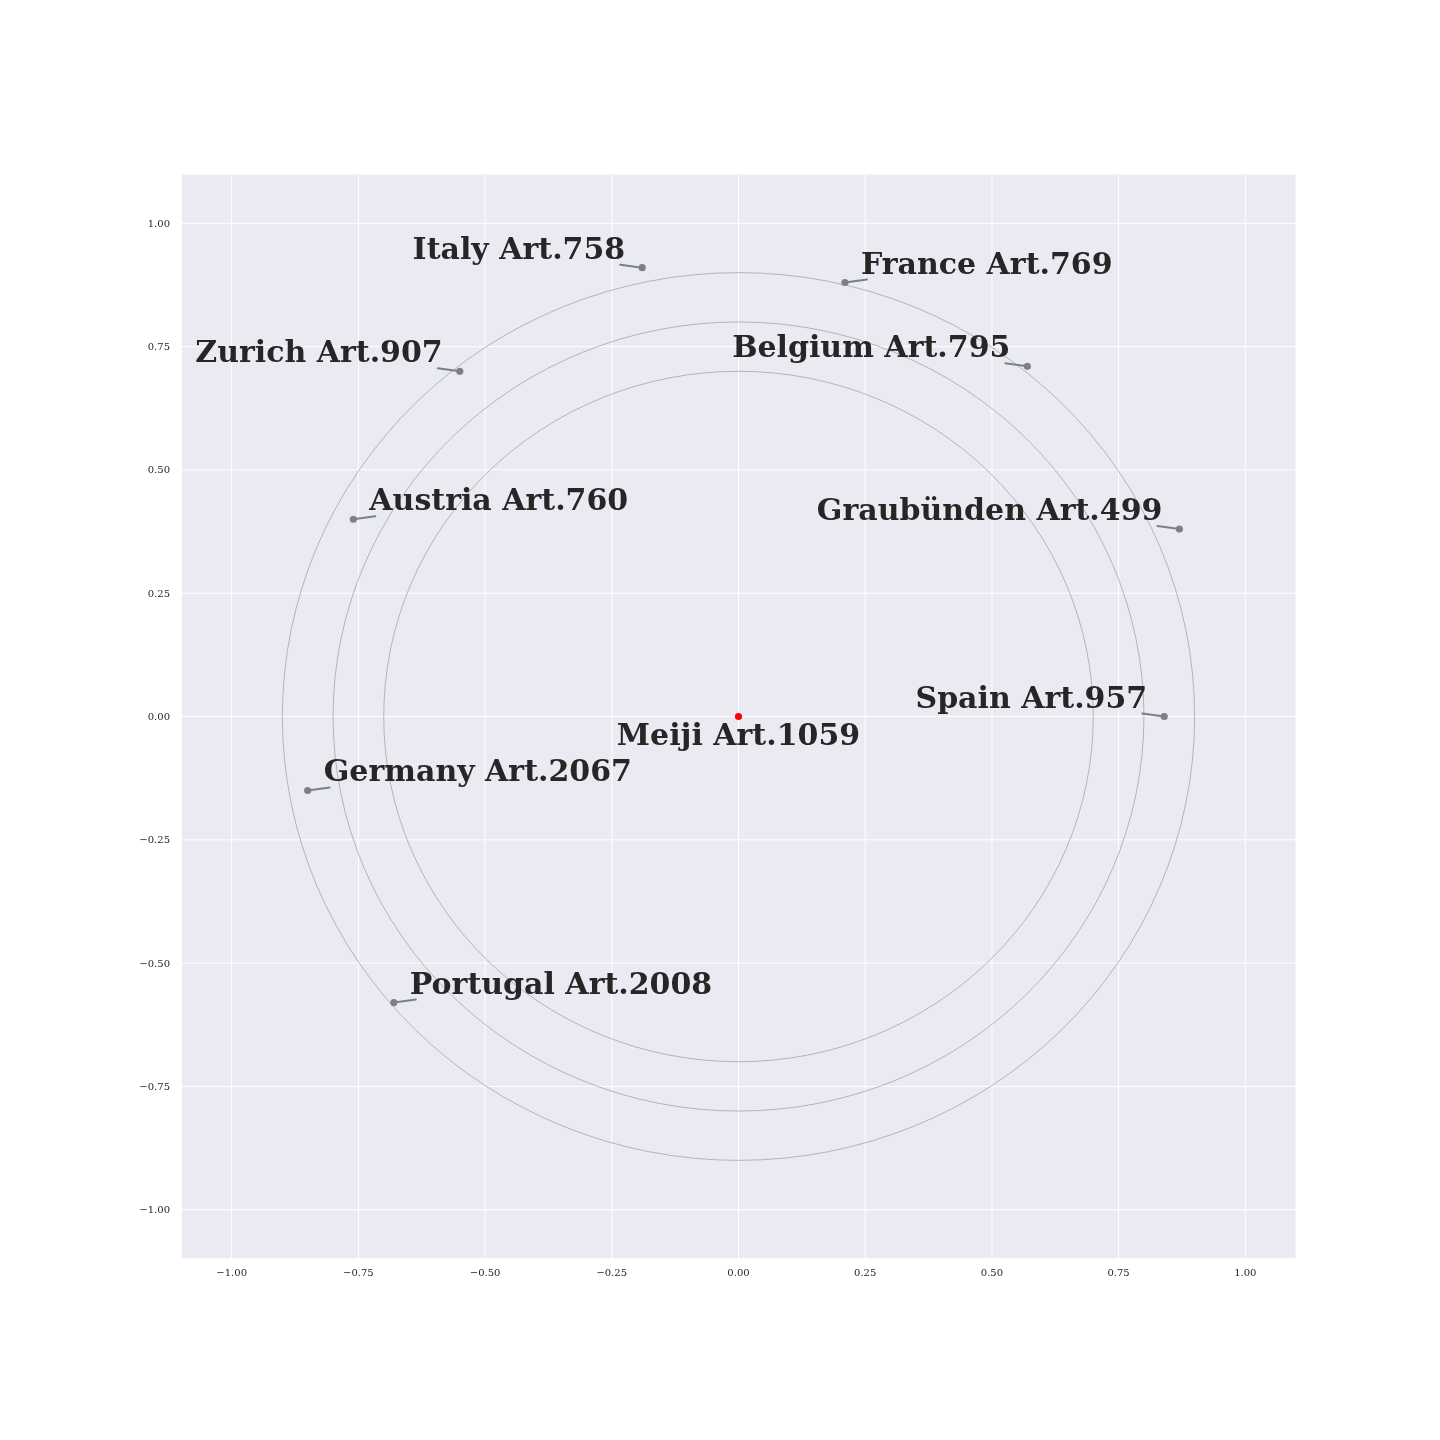 Image resolution: width=1440 pixels, height=1440 pixels. What do you see at coordinates (485, 1273) in the screenshot?
I see `x-tick-label: −0.50` at bounding box center [485, 1273].